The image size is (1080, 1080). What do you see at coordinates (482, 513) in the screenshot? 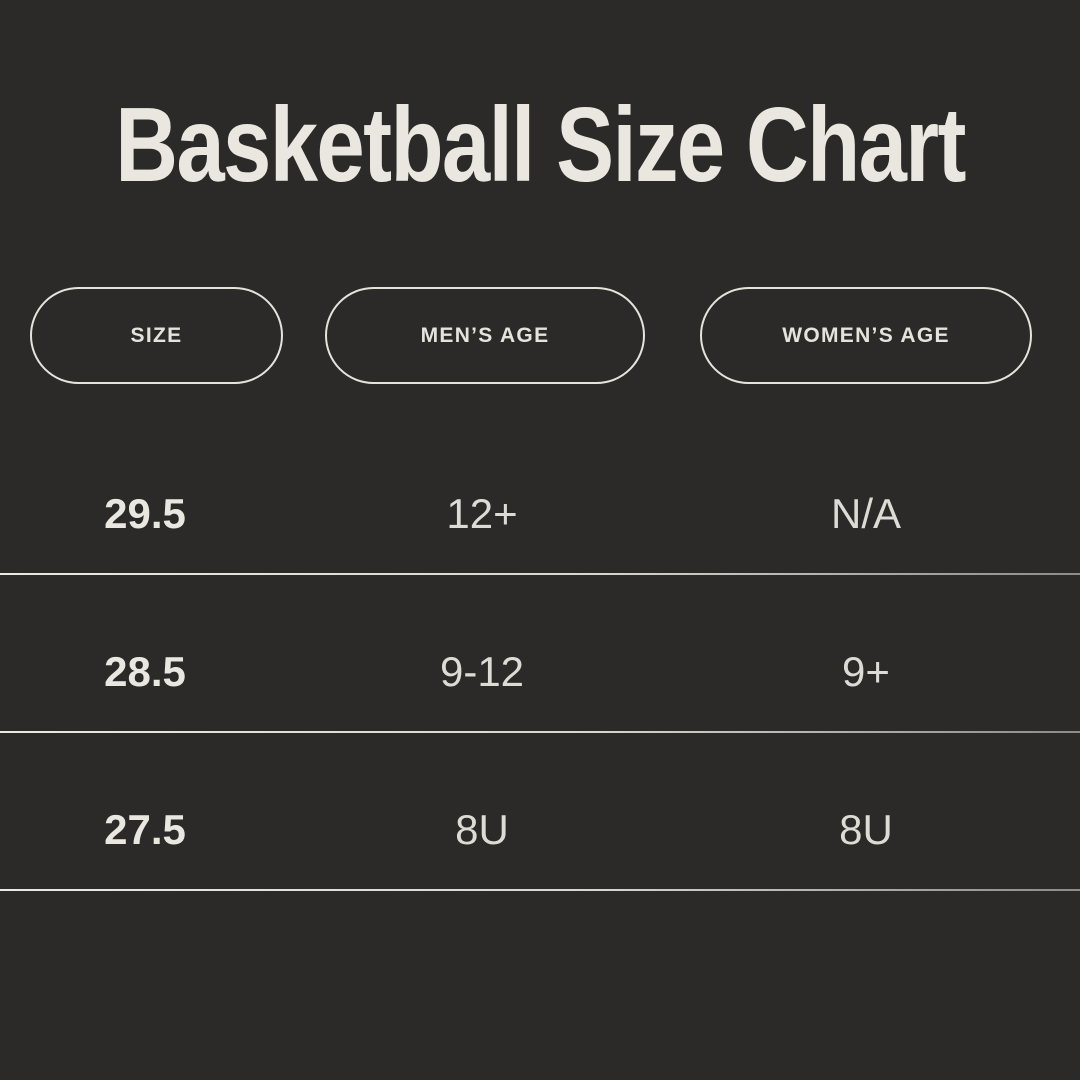
I see `cell-mens-age: 12+` at bounding box center [482, 513].